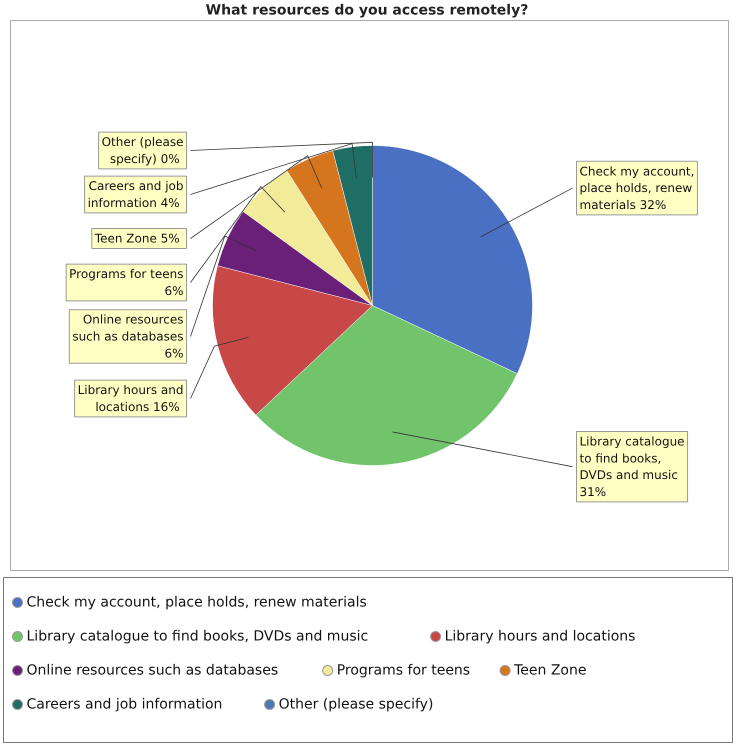 This screenshot has width=733, height=743. What do you see at coordinates (136, 194) in the screenshot?
I see `category-label: Careers and job information 4%` at bounding box center [136, 194].